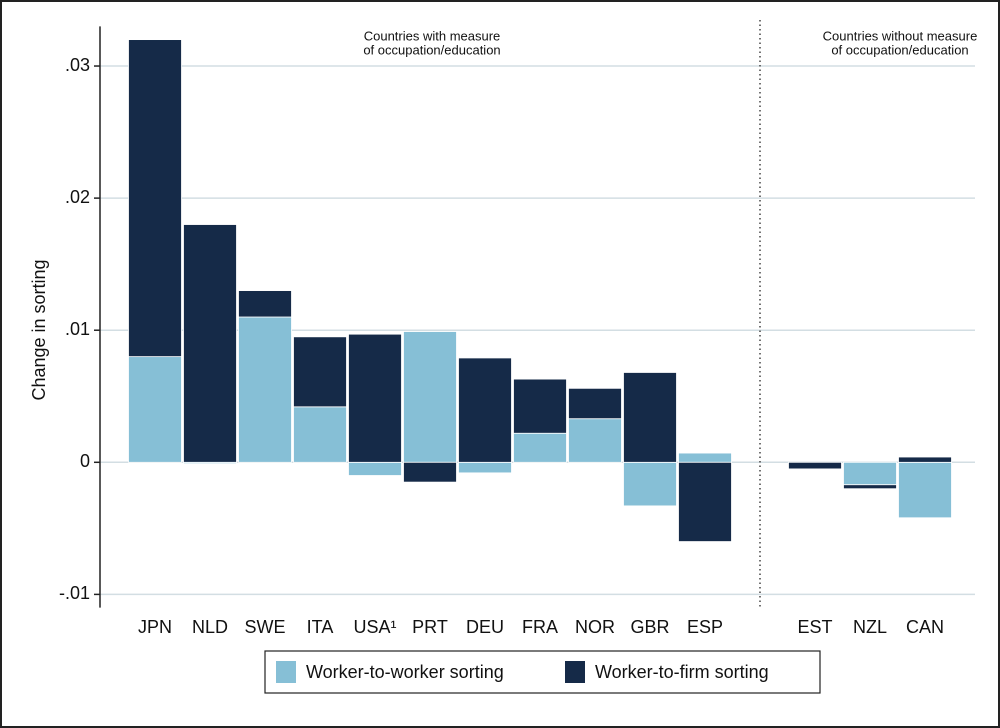 This screenshot has height=728, width=1000. Describe the element at coordinates (649, 627) in the screenshot. I see `x-tick-label: GBR` at that location.